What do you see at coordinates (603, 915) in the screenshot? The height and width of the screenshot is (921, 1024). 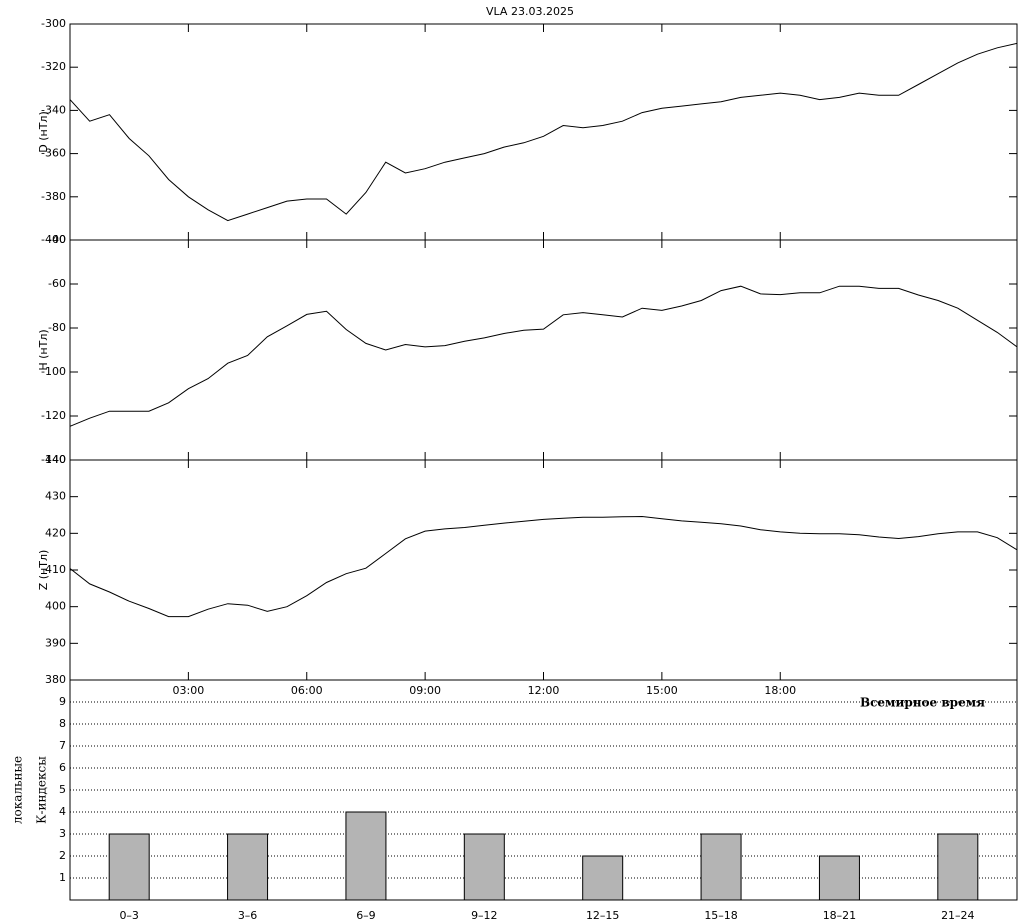 I see `x-tick-label: 12–15` at bounding box center [603, 915].